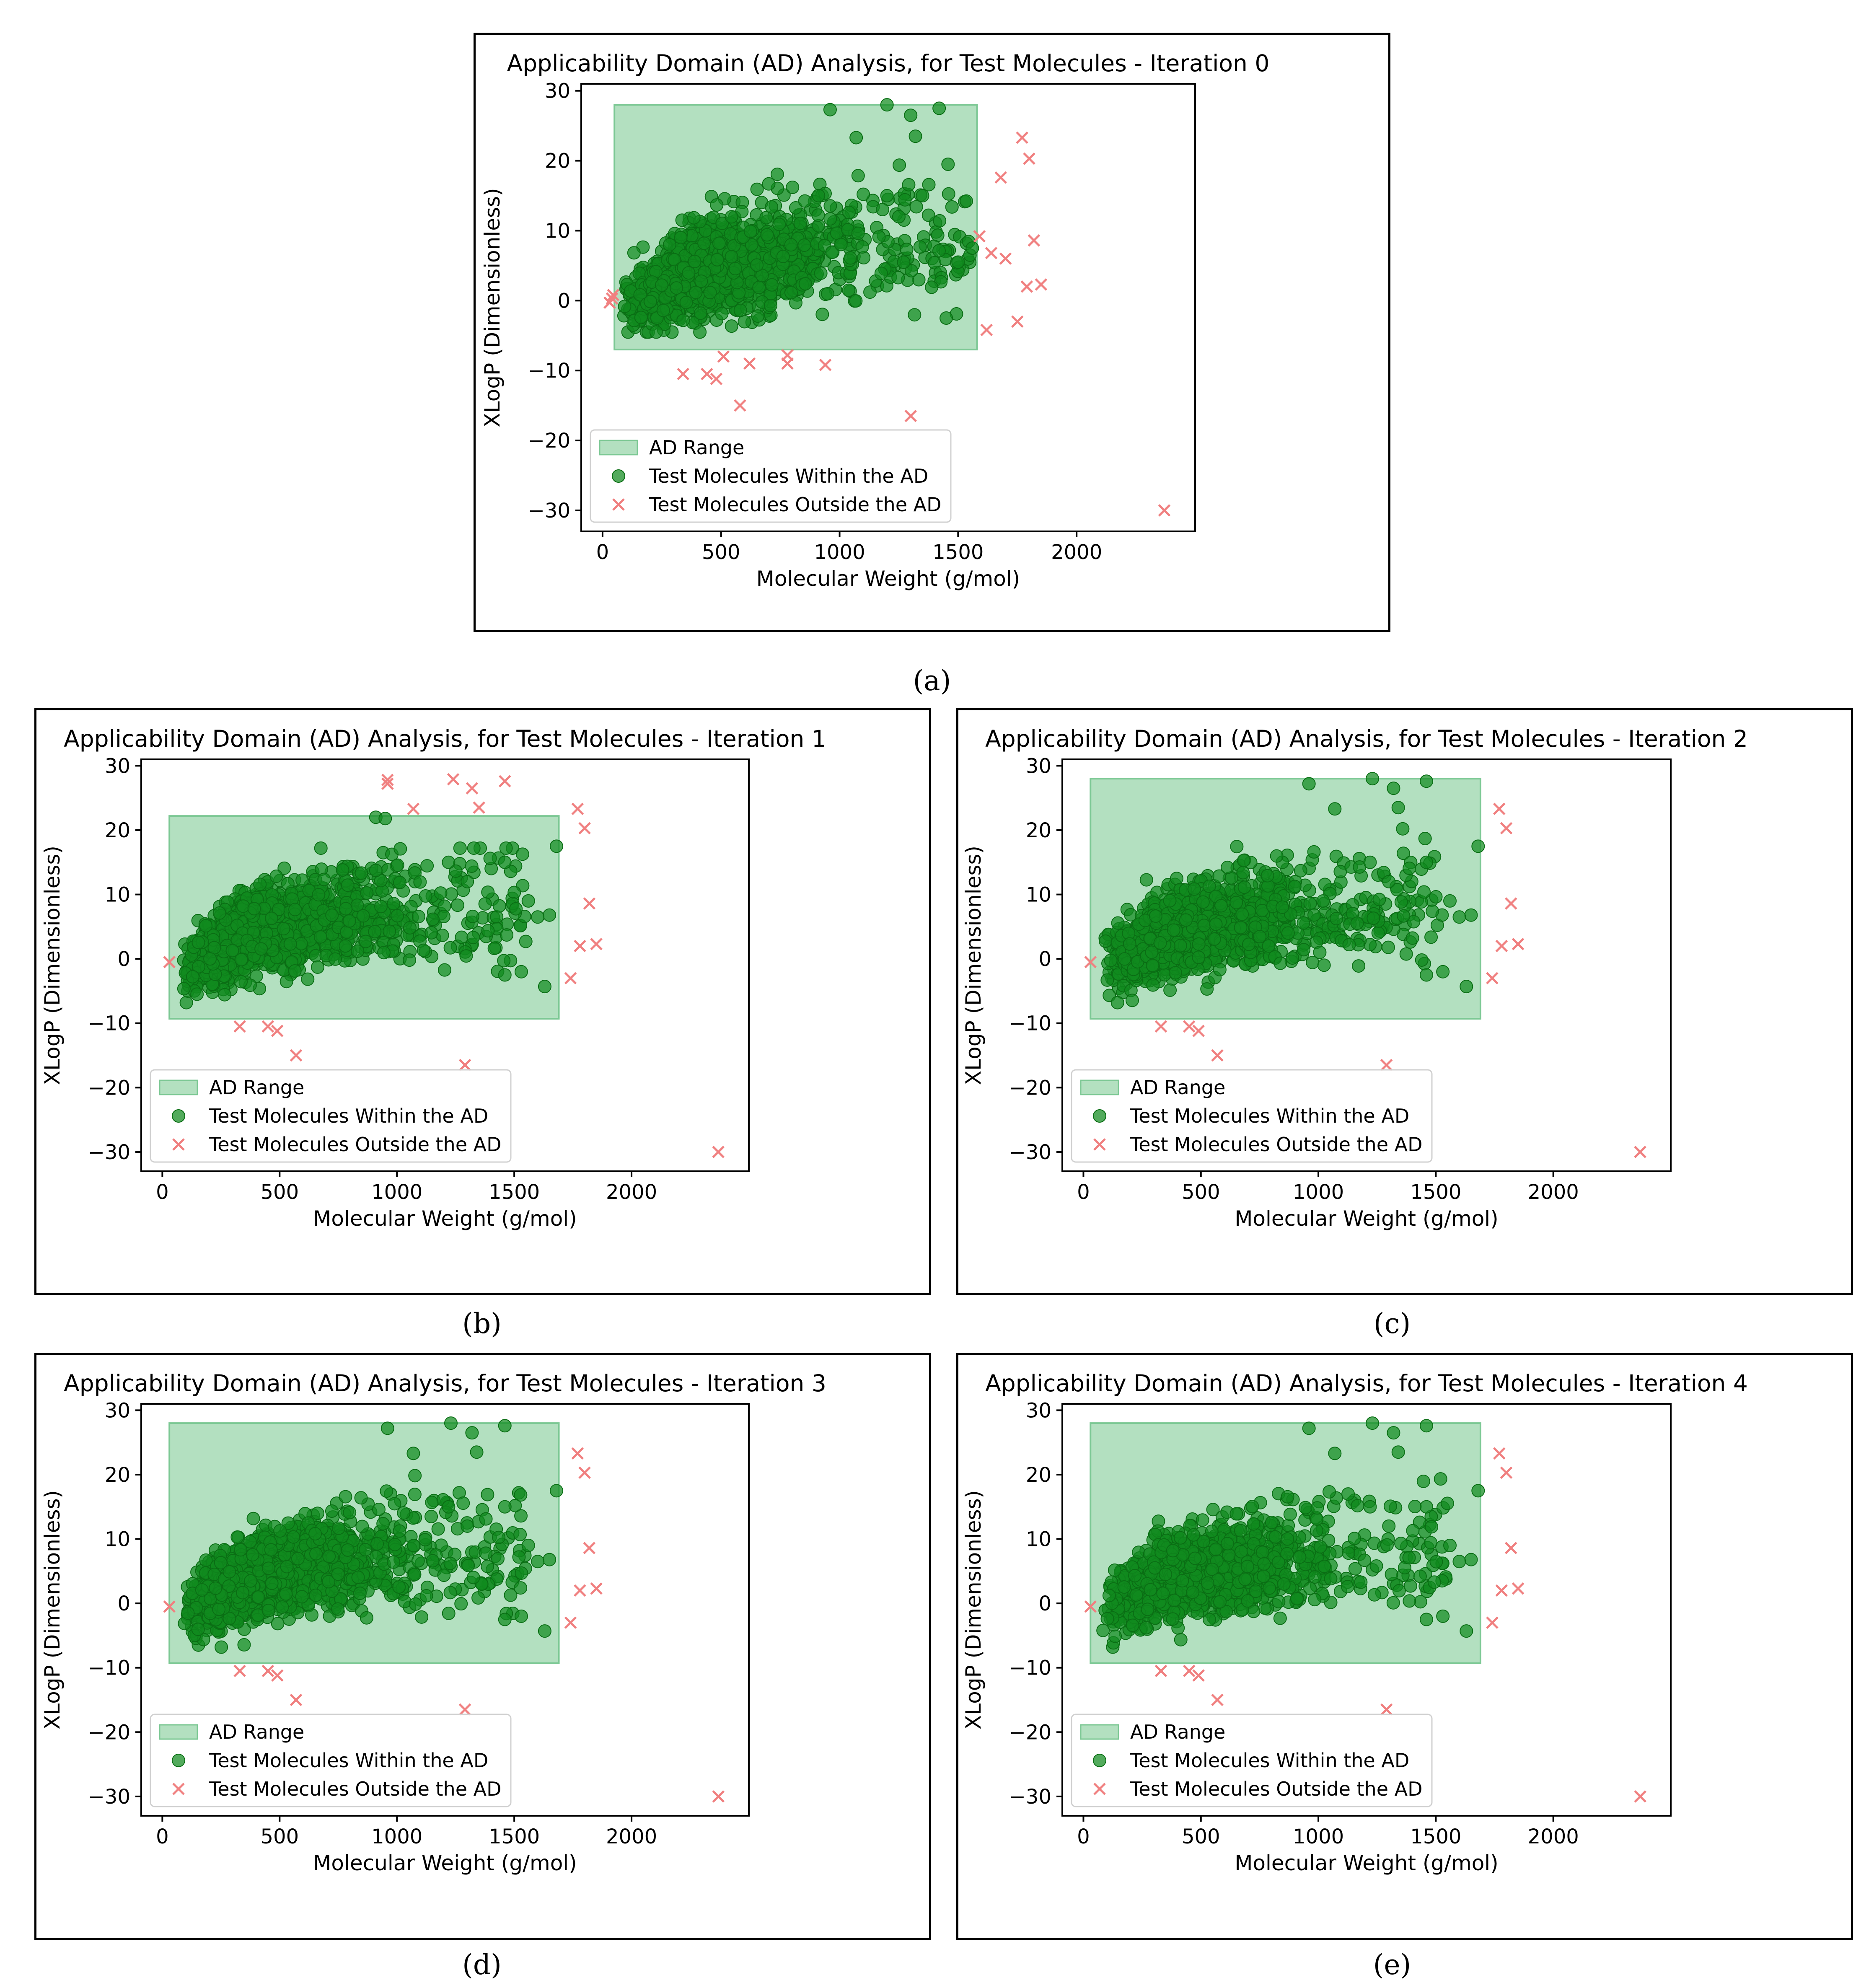 The width and height of the screenshot is (1874, 1988). Describe the element at coordinates (279, 1192) in the screenshot. I see `x-tick-label: 500` at that location.